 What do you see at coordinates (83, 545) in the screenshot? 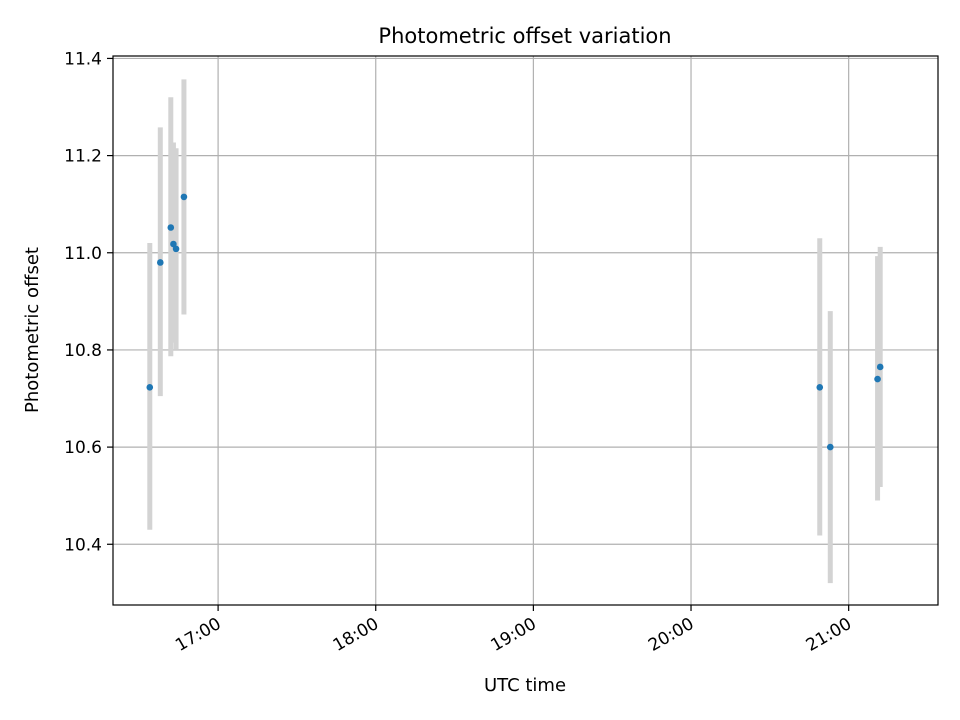
I see `y-tick-label: 10.4` at bounding box center [83, 545].